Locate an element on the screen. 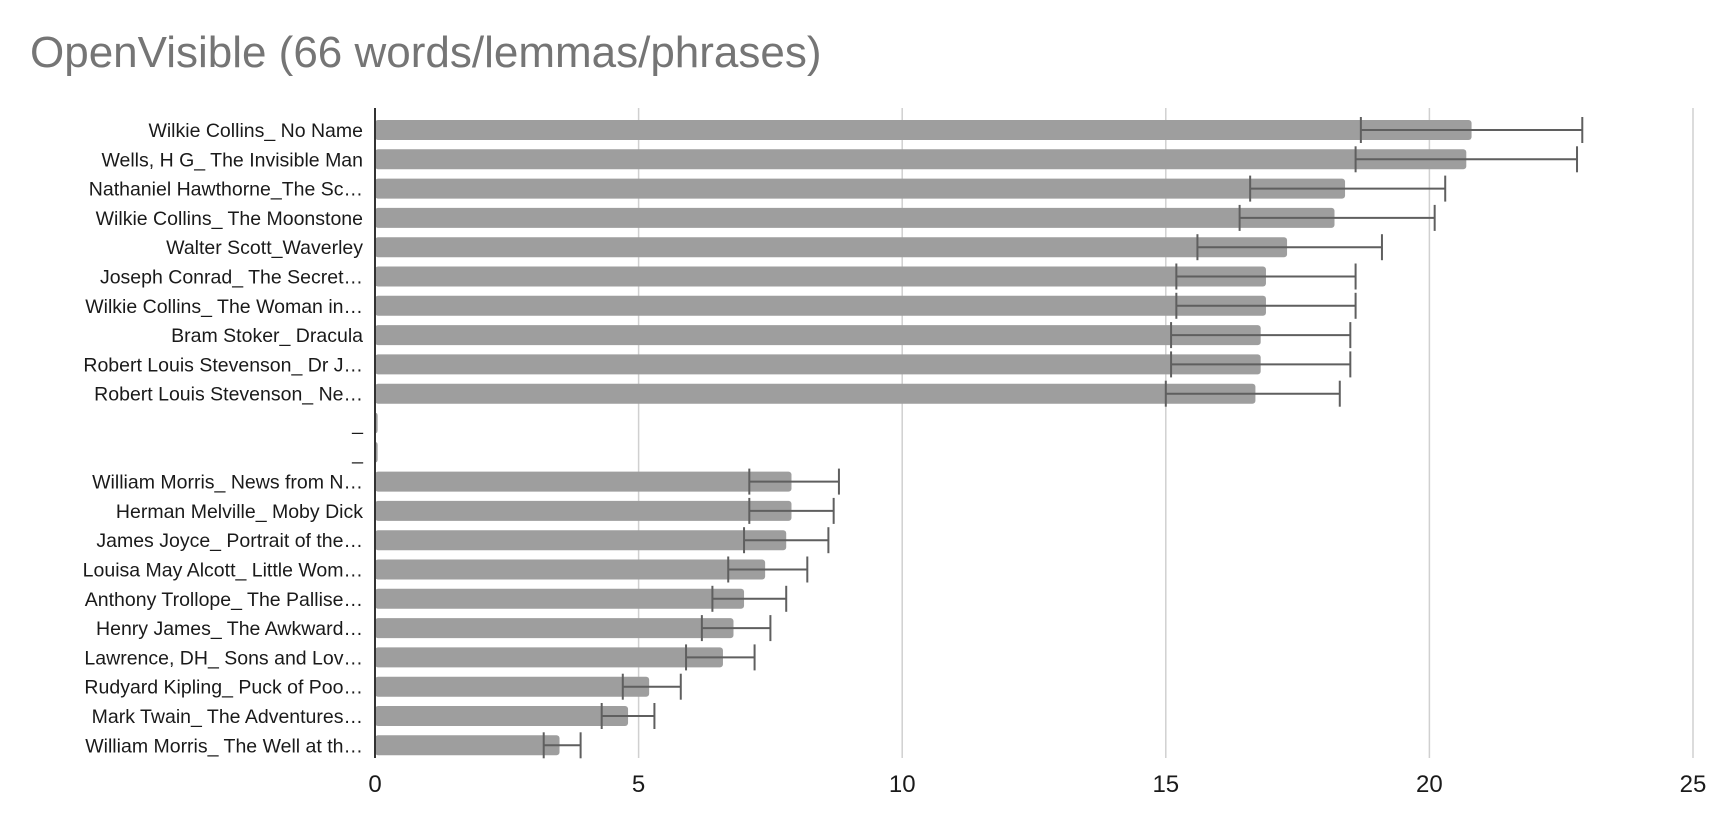  category-label: Wilkie Collins_ The Moonstone is located at coordinates (229, 219).